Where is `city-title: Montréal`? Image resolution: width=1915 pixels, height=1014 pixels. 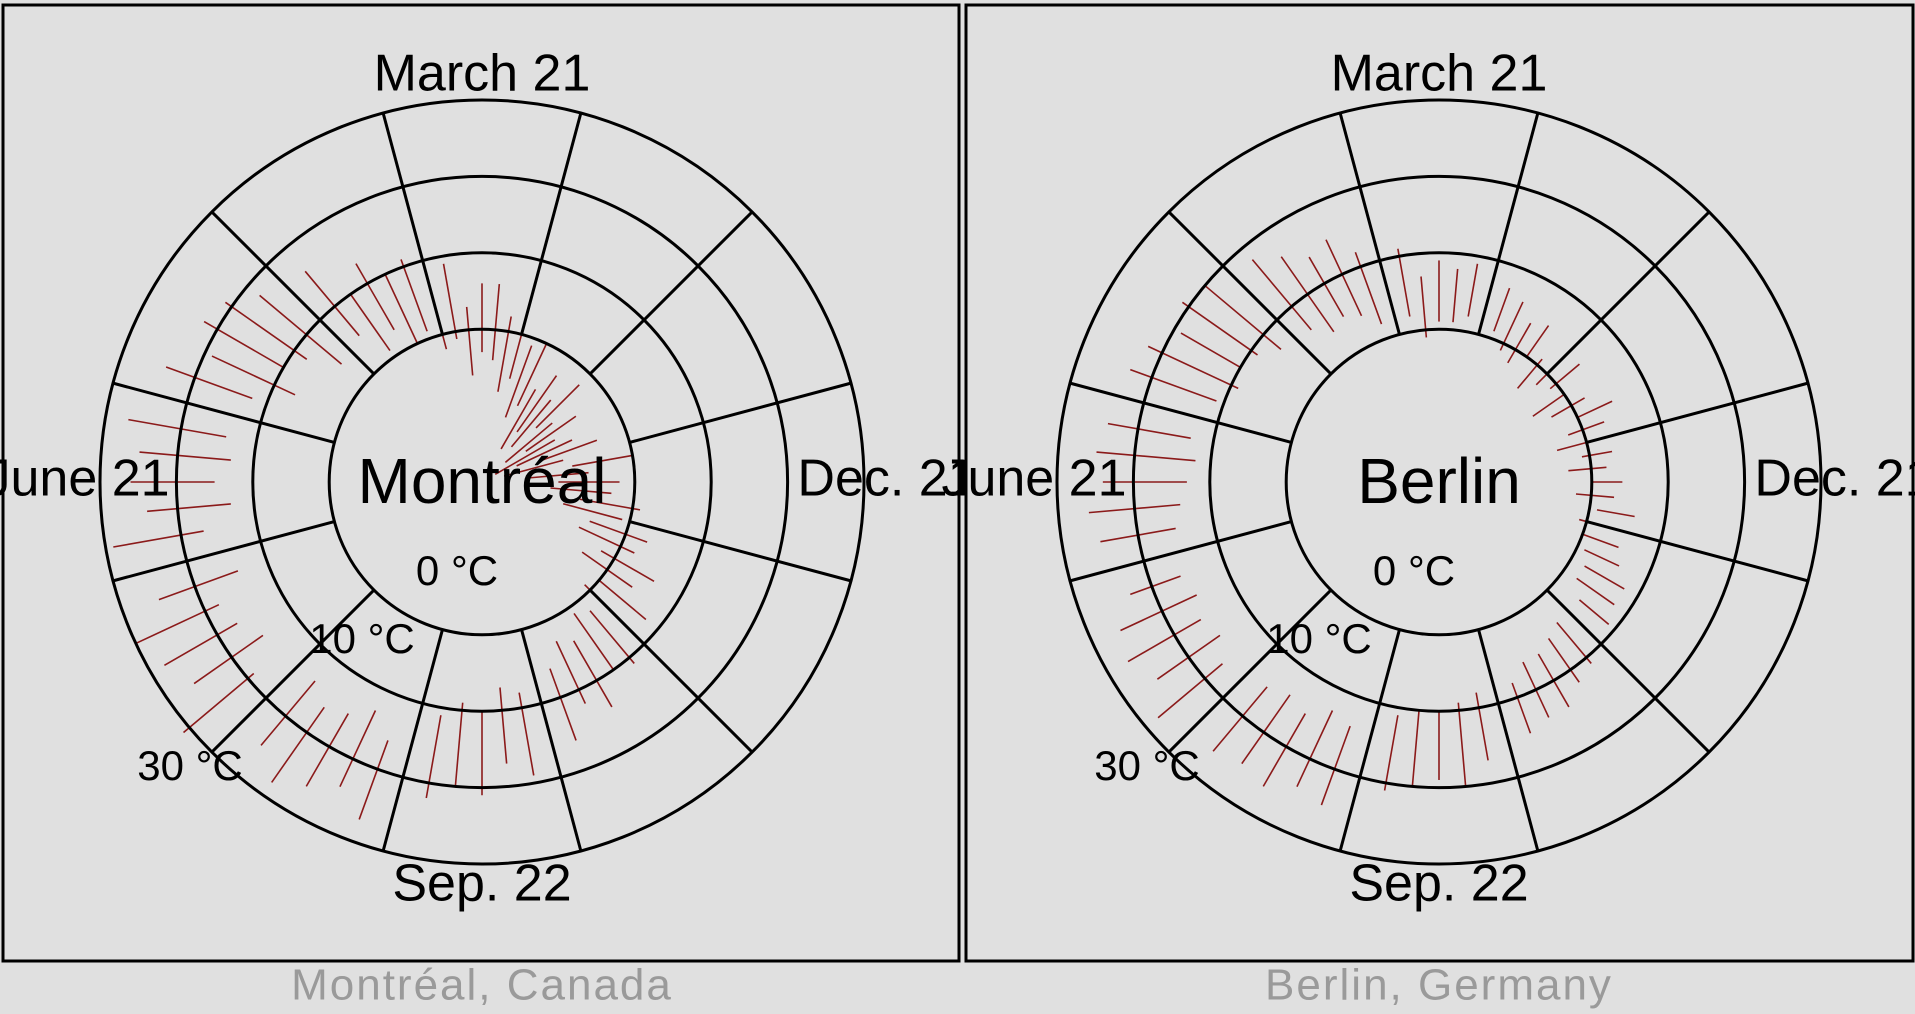
city-title: Montréal is located at coordinates (482, 481).